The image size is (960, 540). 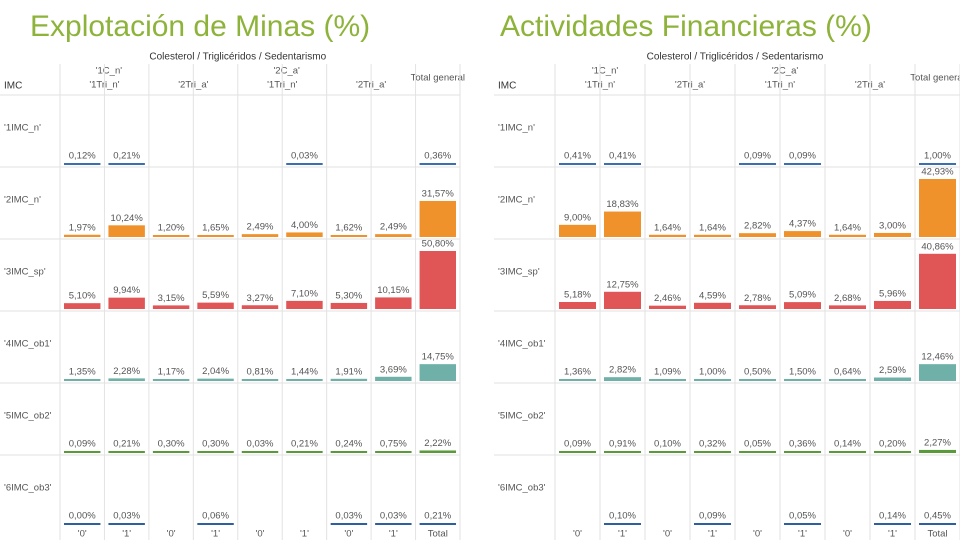 I want to click on value-label: 1,62%, so click(x=348, y=228).